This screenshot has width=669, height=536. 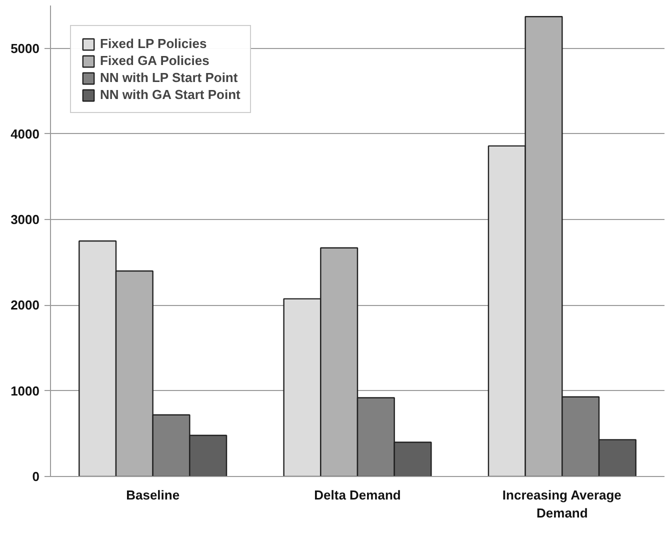 What do you see at coordinates (153, 43) in the screenshot?
I see `legend-label: Fixed LP Policies` at bounding box center [153, 43].